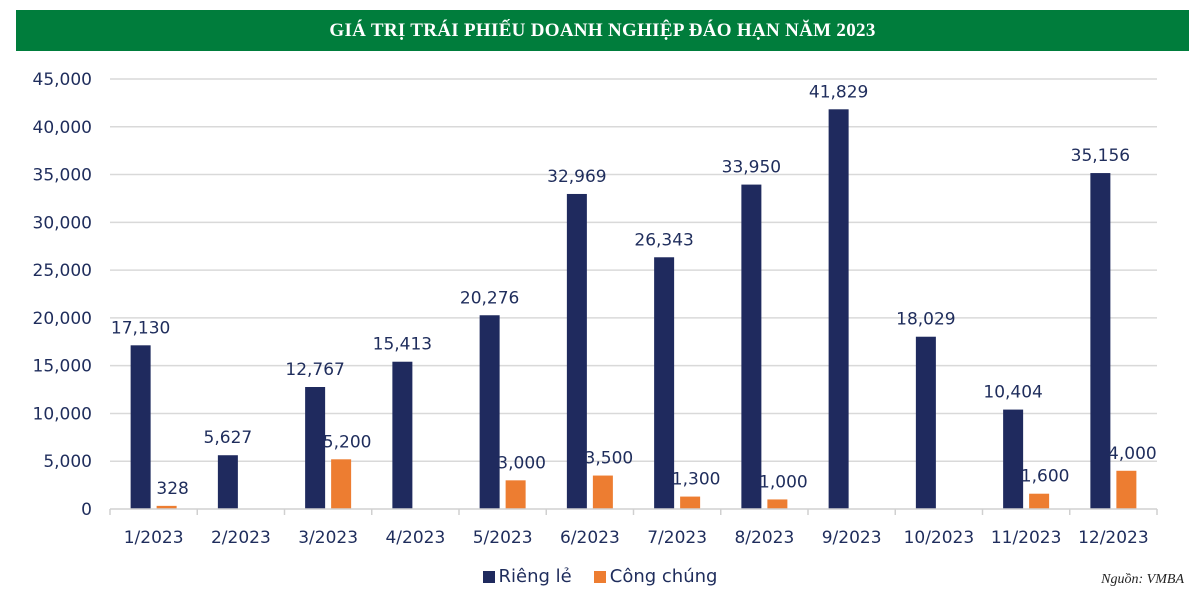 This screenshot has height=615, width=1200. Describe the element at coordinates (62, 367) in the screenshot. I see `y-tick-label: 15,000` at that location.